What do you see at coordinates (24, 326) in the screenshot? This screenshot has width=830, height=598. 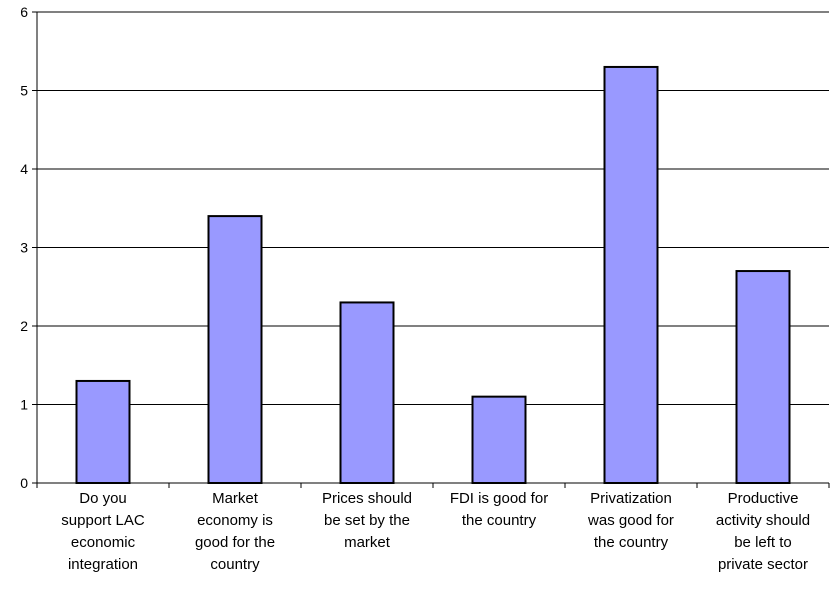 I see `y-tick-label: 2` at bounding box center [24, 326].